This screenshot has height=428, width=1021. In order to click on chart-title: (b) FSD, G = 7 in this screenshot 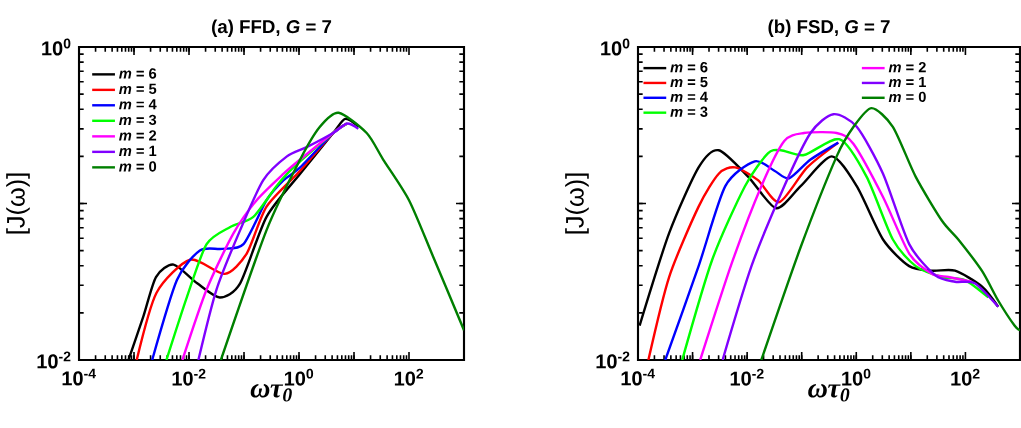, I will do `click(829, 28)`.